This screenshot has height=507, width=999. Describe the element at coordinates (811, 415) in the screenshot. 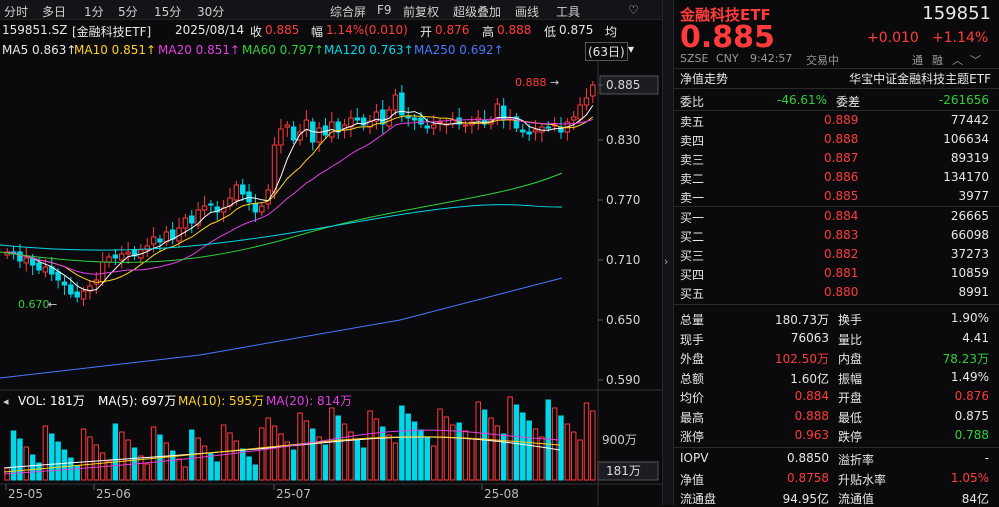

I see `stat-value: 0.888` at that location.